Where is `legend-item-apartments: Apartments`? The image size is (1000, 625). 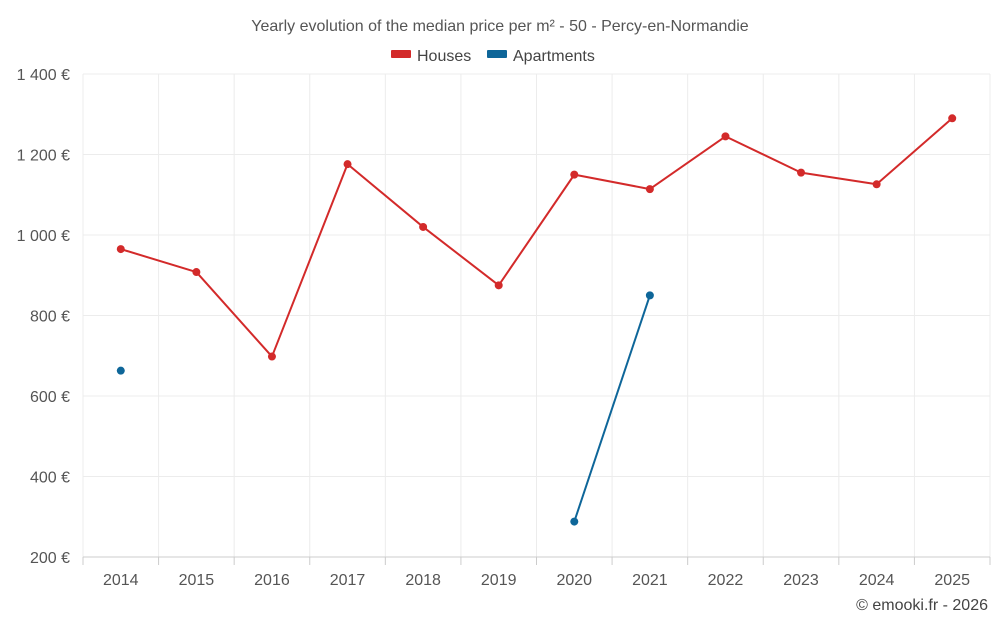 legend-item-apartments: Apartments is located at coordinates (541, 56).